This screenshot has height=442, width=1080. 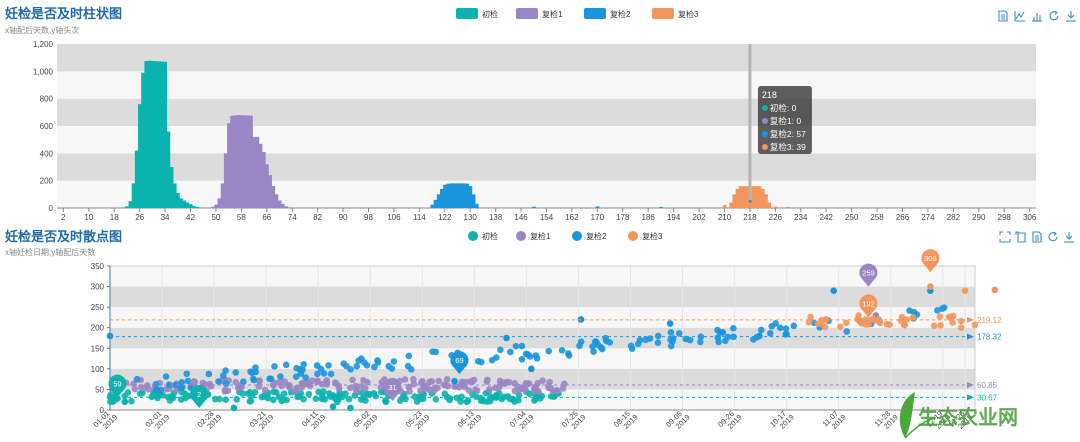 I want to click on scatter-y-tick-label: 300, so click(x=98, y=287).